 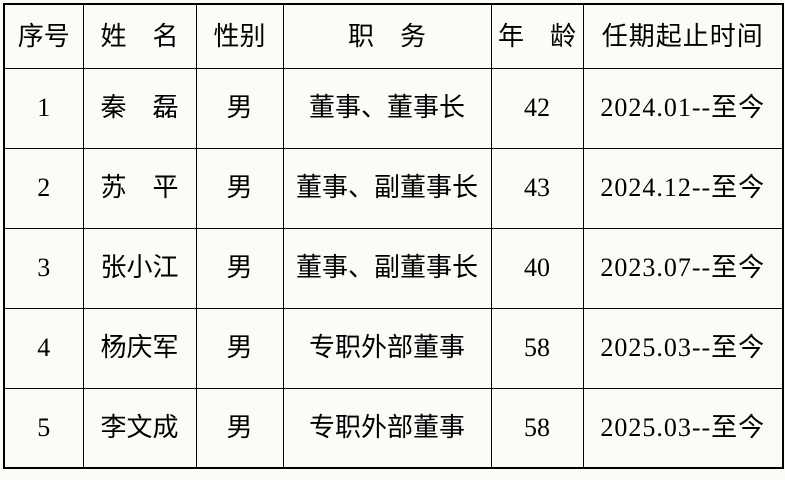 I want to click on cell-index: 3, so click(x=43, y=268).